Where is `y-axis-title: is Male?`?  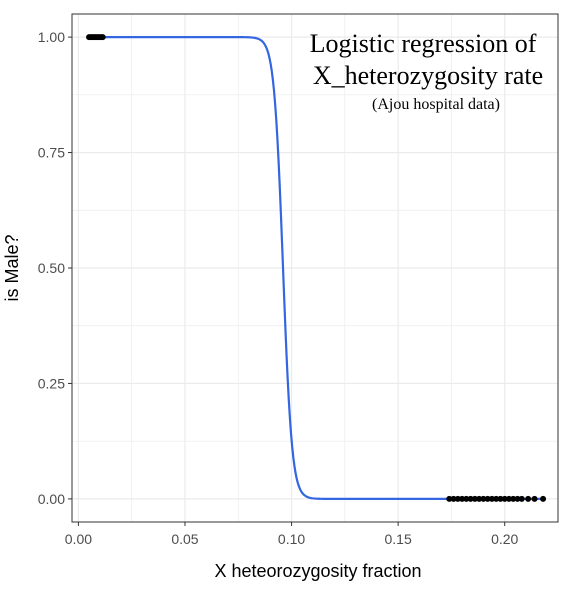
y-axis-title: is Male? is located at coordinates (12, 267).